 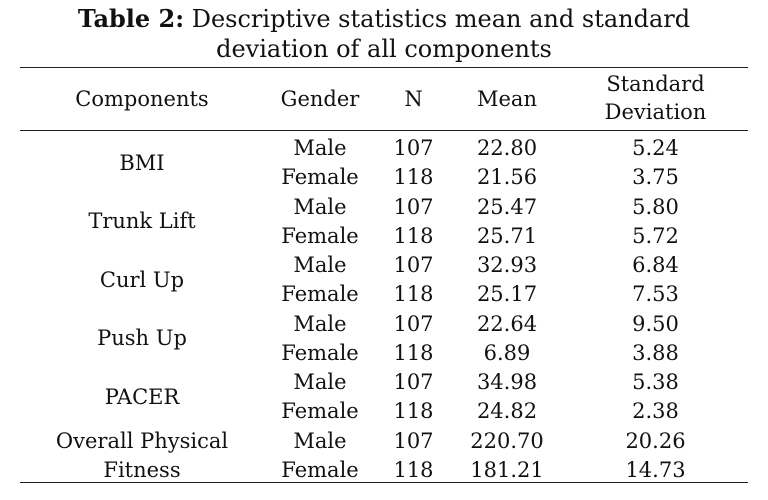 What do you see at coordinates (655, 323) in the screenshot?
I see `cell-sd: 9.50` at bounding box center [655, 323].